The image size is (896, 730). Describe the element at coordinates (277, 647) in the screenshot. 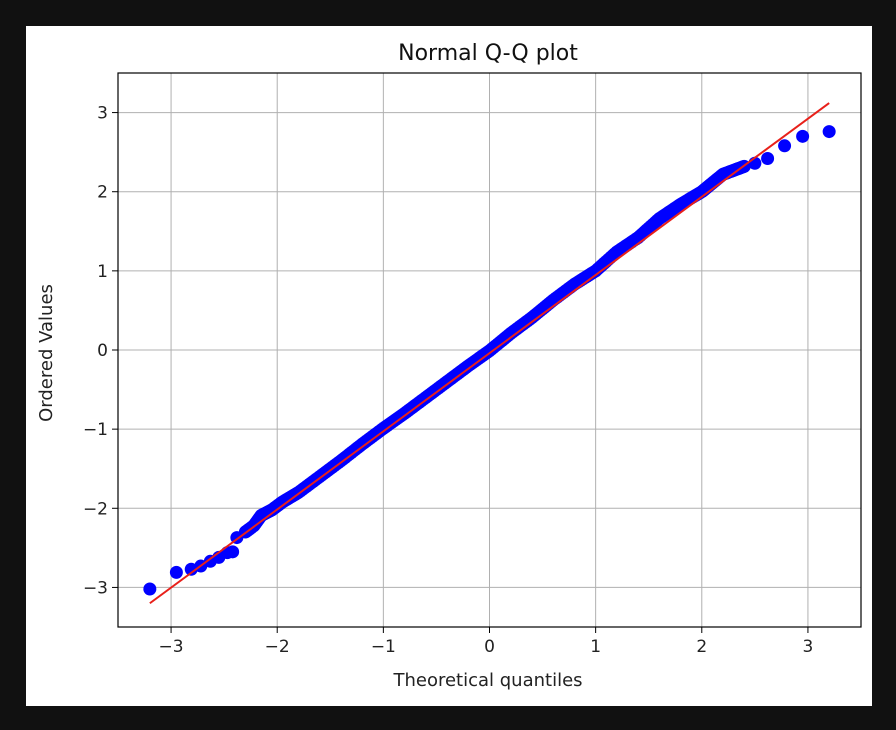

I see `x-tick-label: −2` at that location.